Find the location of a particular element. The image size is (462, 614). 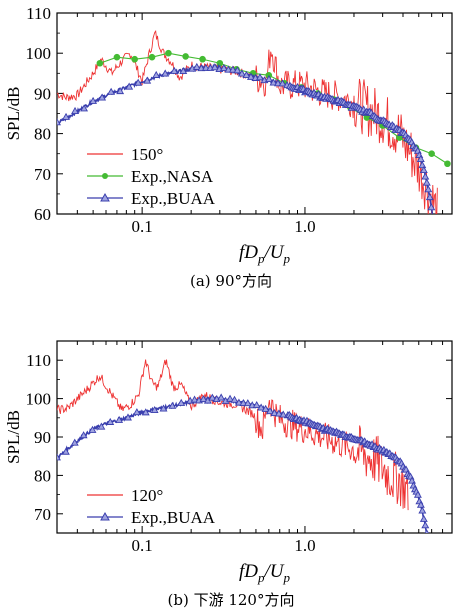

legend-label: Exp.,NASA is located at coordinates (172, 176).